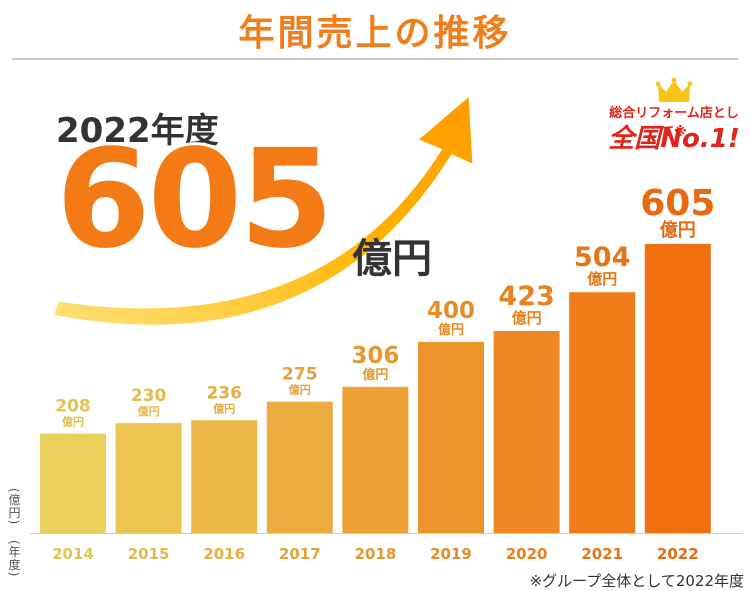 This screenshot has width=750, height=591. What do you see at coordinates (224, 393) in the screenshot?
I see `value-label-2016: 236` at bounding box center [224, 393].